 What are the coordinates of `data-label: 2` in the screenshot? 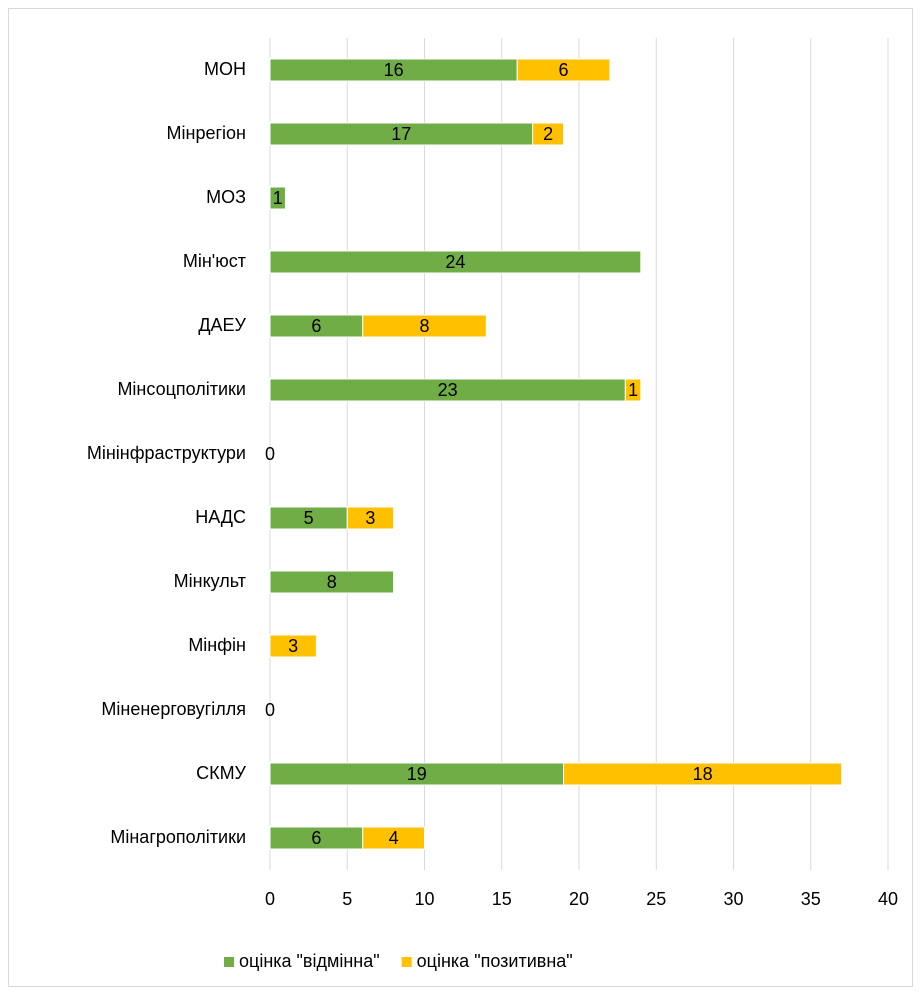 It's located at (548, 134).